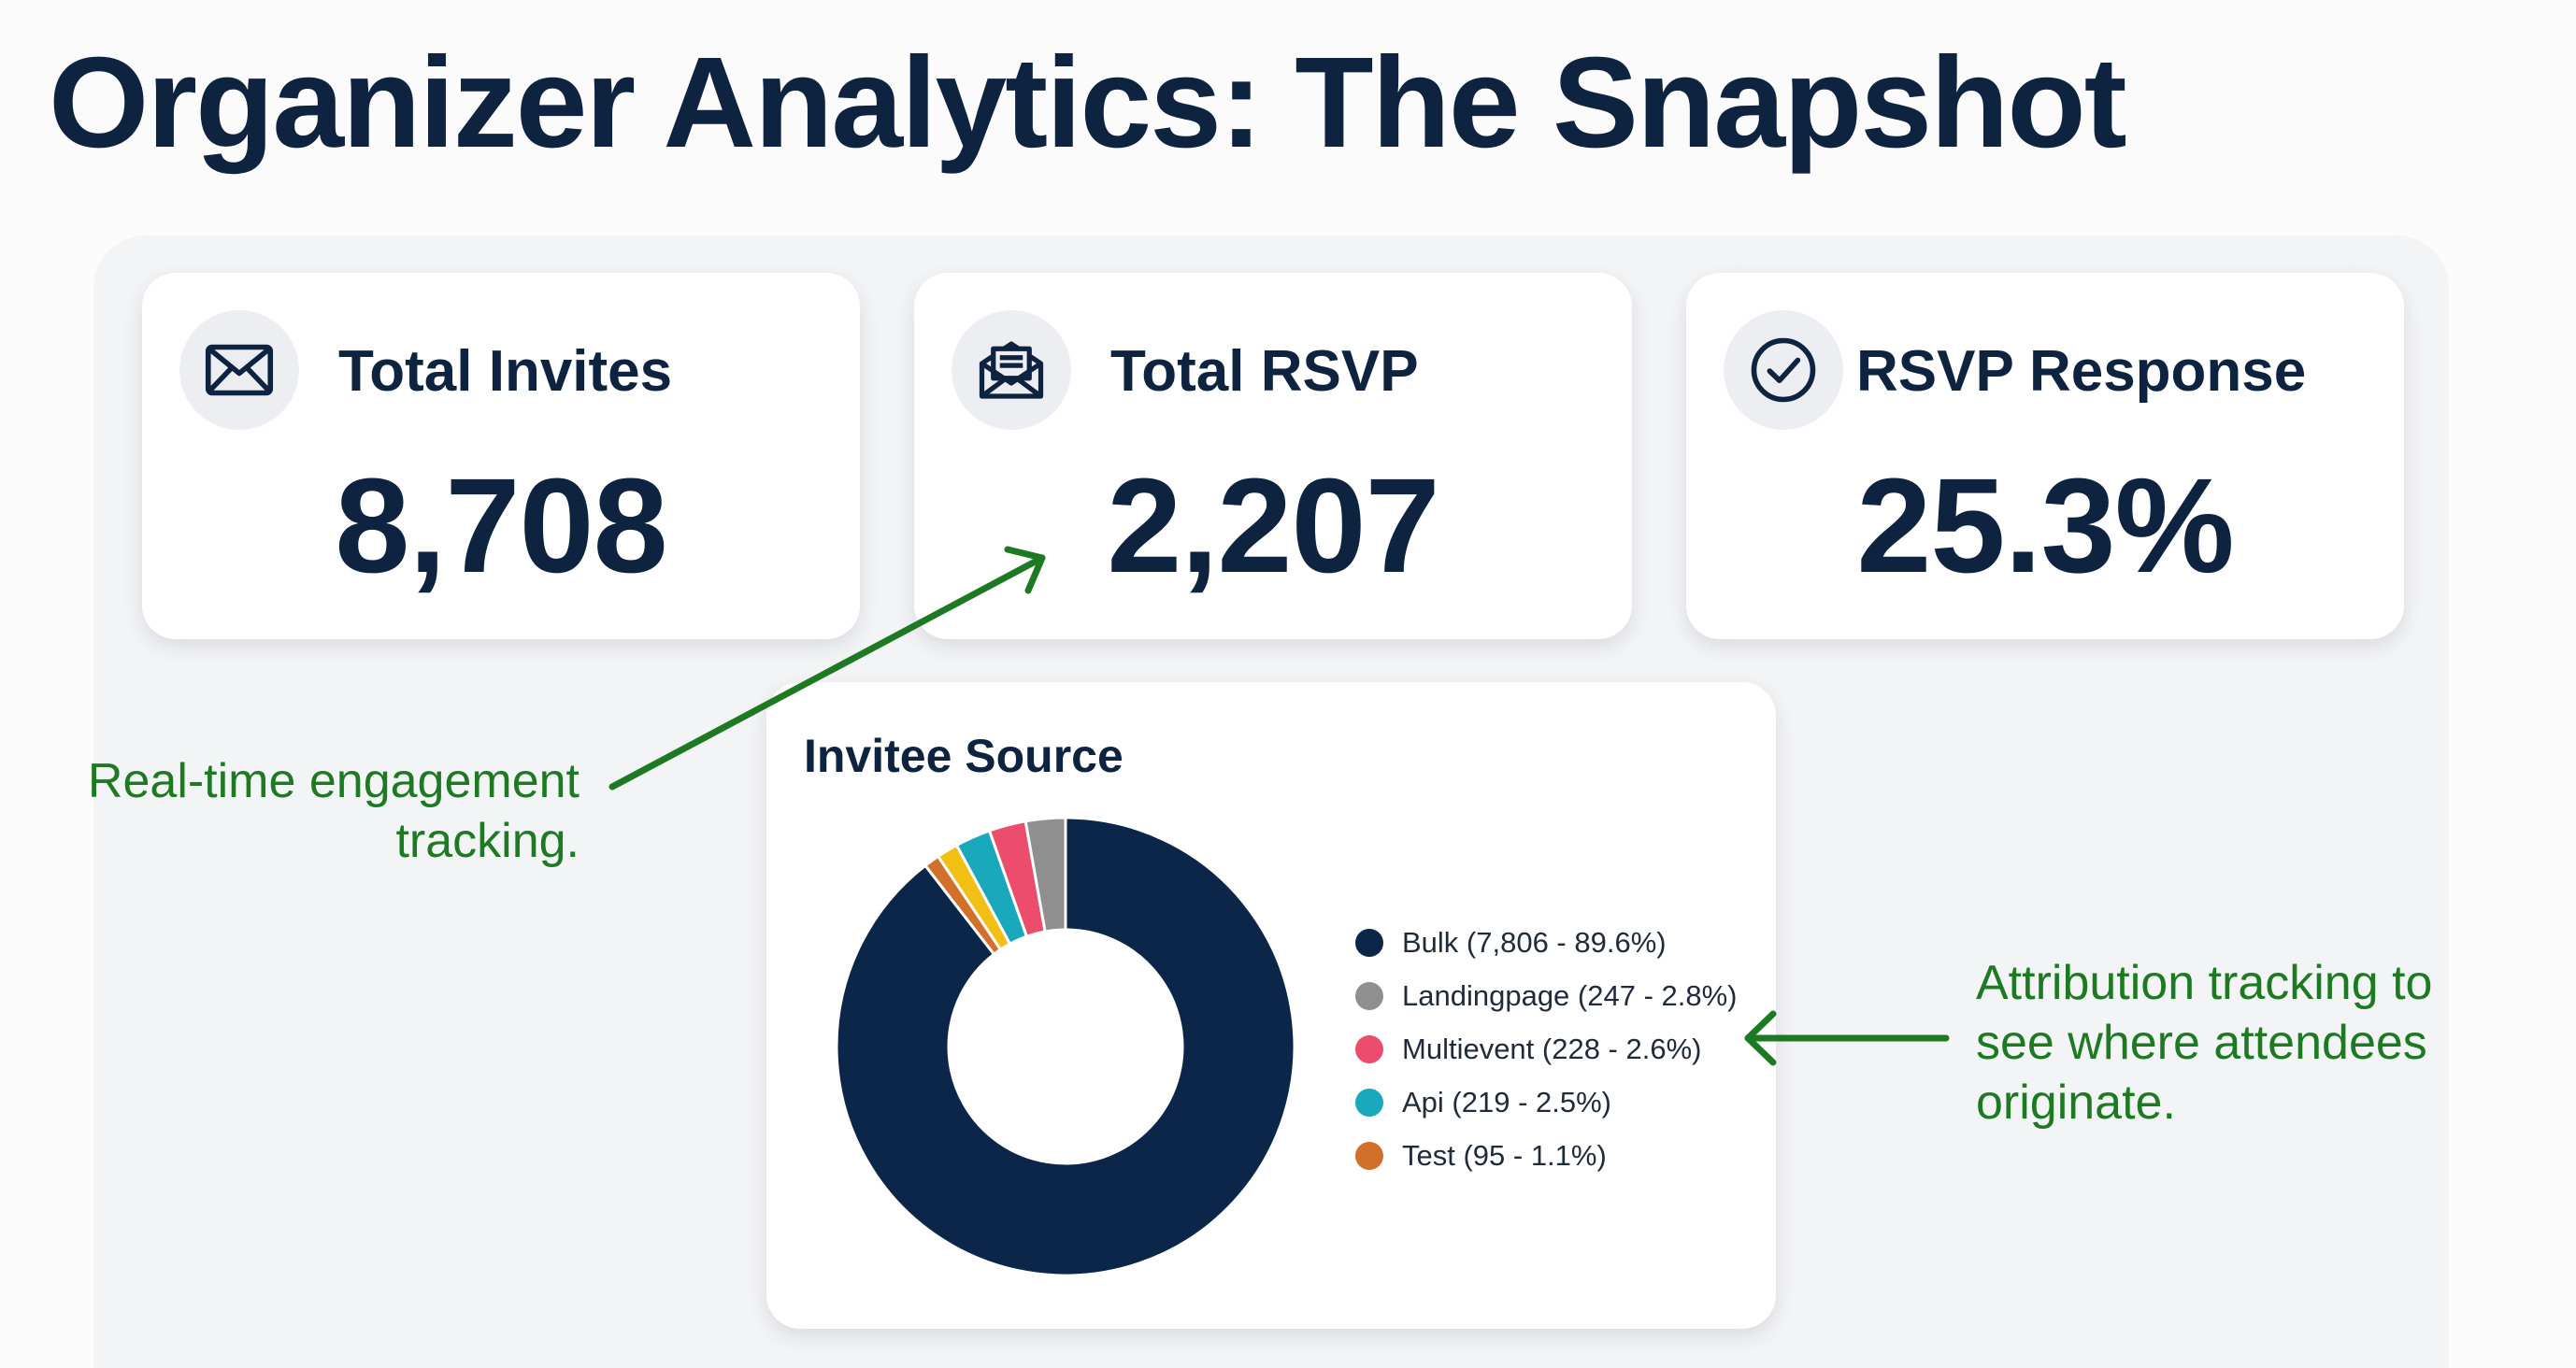 This screenshot has height=1368, width=2576. I want to click on kpi-card-rsvp-response: RSVP Response 25.3%, so click(2045, 456).